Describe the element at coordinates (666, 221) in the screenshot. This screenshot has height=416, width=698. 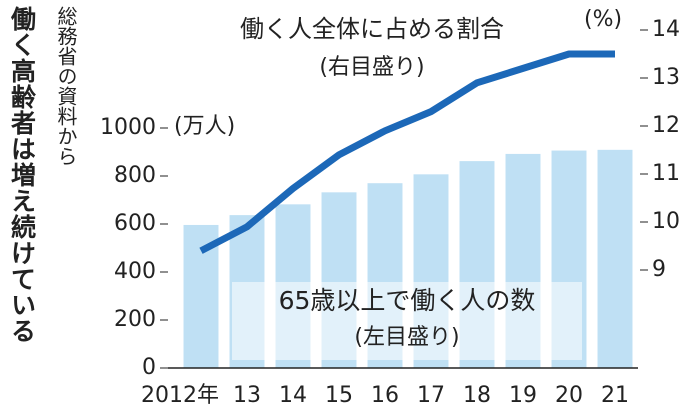
I see `y2-tick-label: 10` at that location.